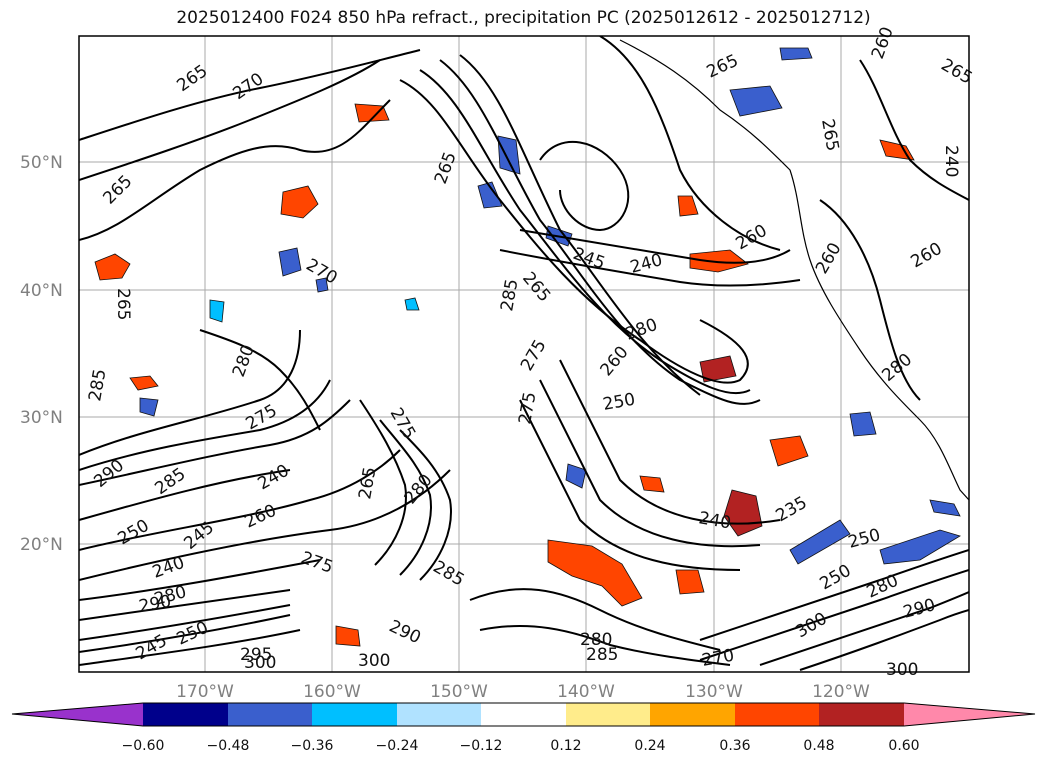 The height and width of the screenshot is (765, 1047). What do you see at coordinates (602, 655) in the screenshot?
I see `contour-label: 285` at bounding box center [602, 655].